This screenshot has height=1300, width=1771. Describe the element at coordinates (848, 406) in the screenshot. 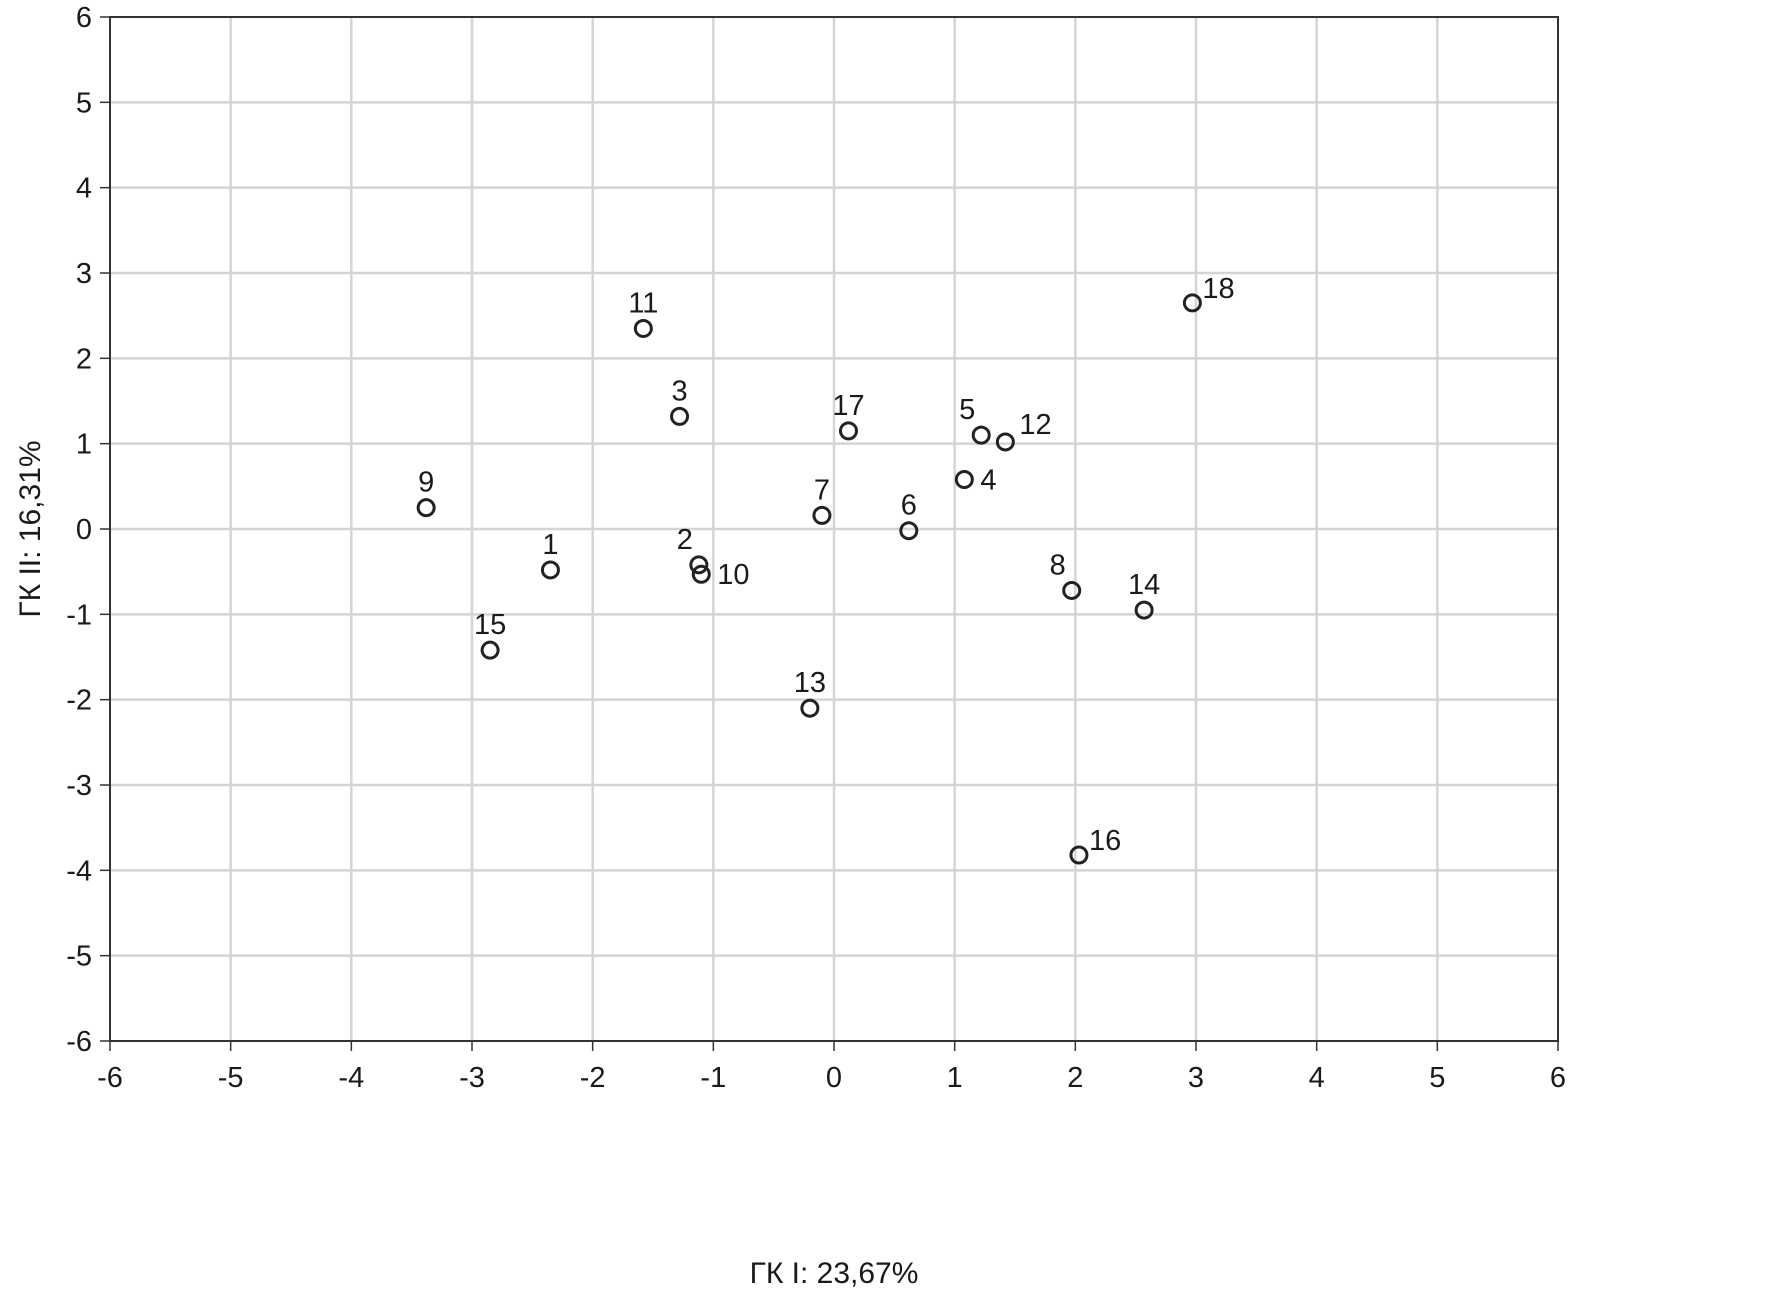

I see `data-point-label: 17` at that location.